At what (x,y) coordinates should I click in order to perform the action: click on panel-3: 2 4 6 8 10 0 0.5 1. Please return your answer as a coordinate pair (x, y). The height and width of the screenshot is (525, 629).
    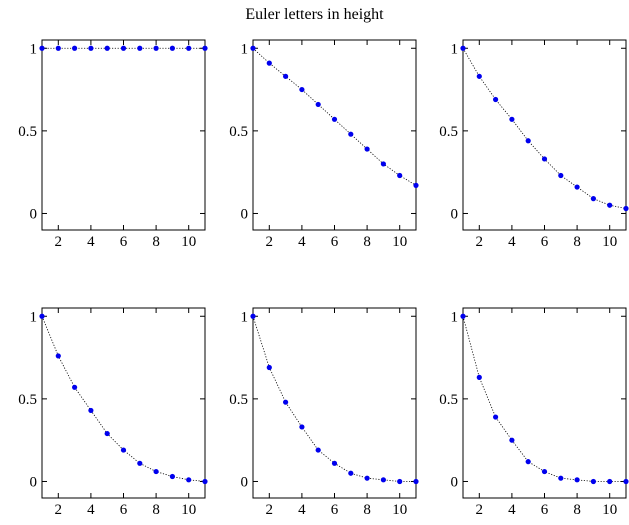
    Looking at the image, I should click on (534, 144).